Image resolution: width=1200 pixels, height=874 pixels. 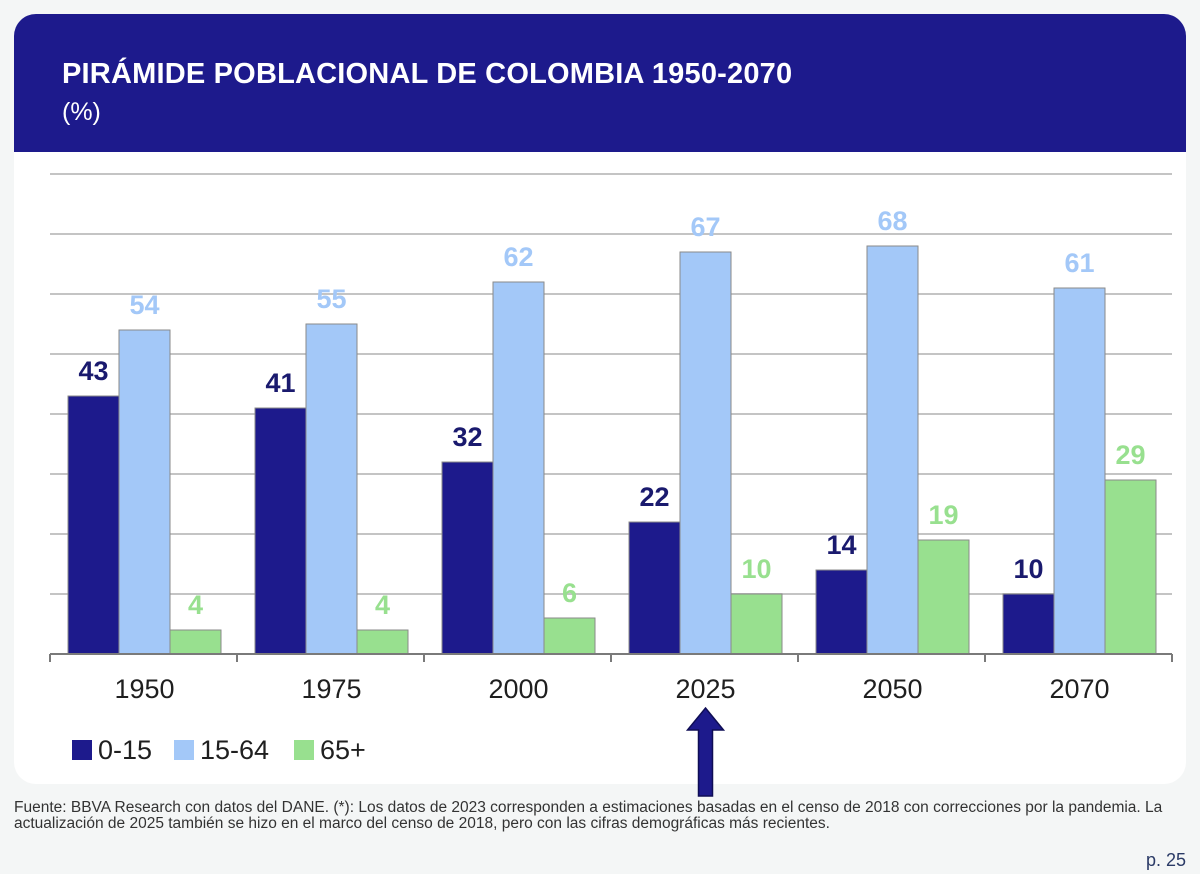 I want to click on data-label-0-15-2025: 22, so click(x=654, y=497).